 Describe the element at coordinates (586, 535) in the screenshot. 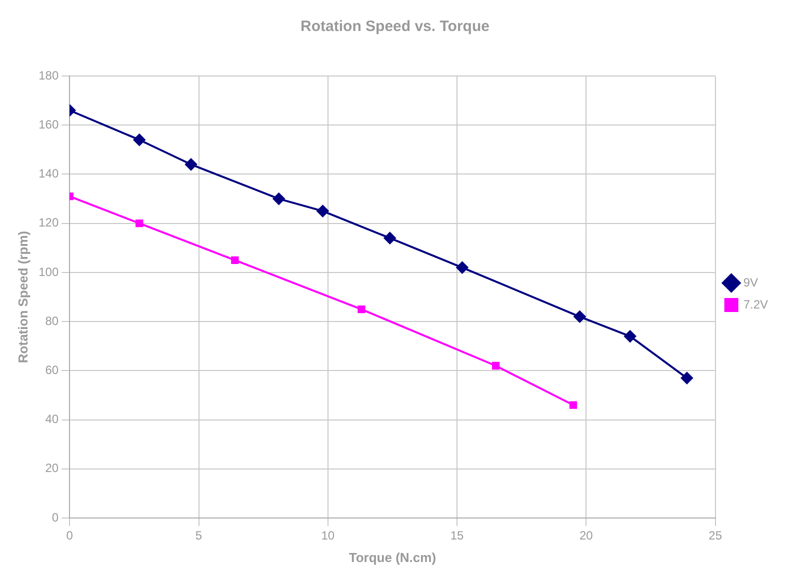

I see `x-tick-label: 20` at that location.